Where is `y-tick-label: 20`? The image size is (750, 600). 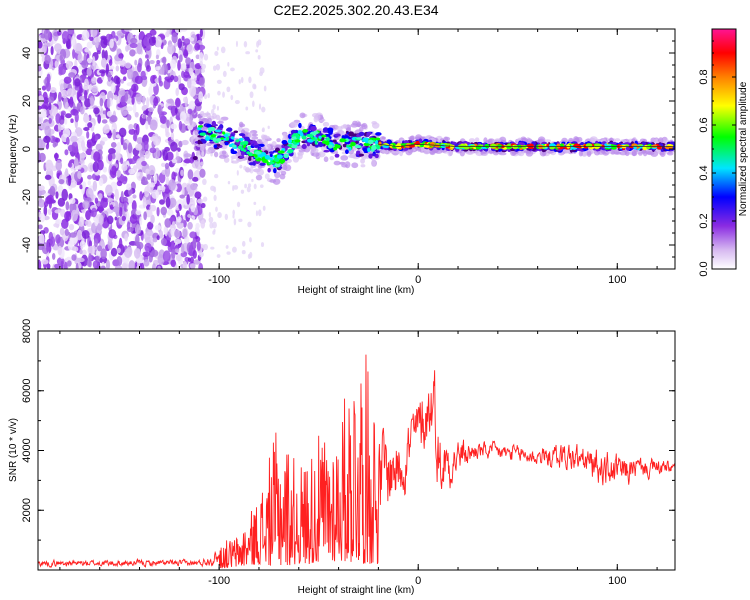
y-tick-label: 20 is located at coordinates (27, 101).